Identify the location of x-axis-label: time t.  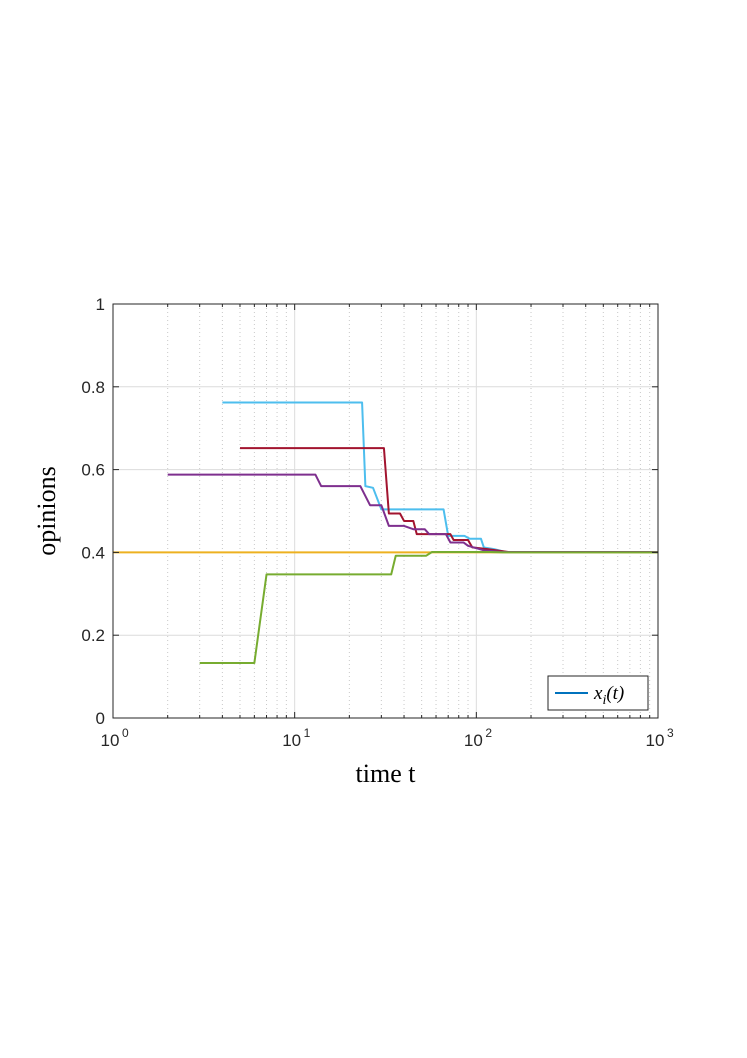
(386, 773).